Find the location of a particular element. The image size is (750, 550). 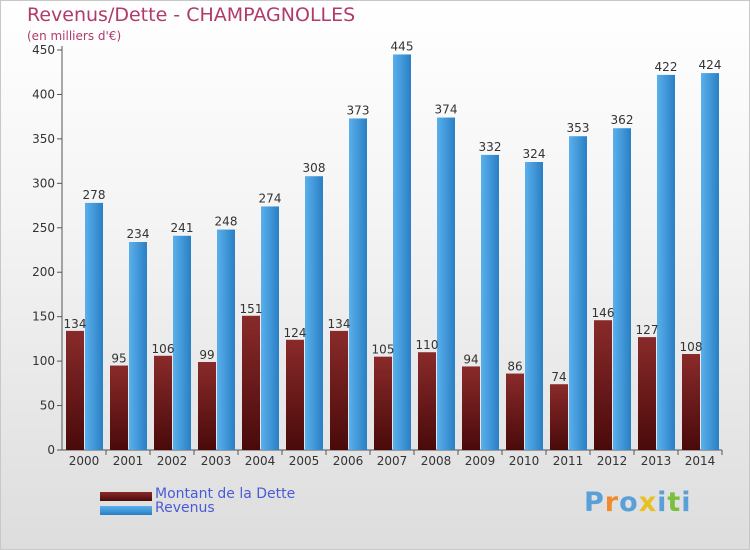

x-tick-label: 2010 is located at coordinates (524, 461).